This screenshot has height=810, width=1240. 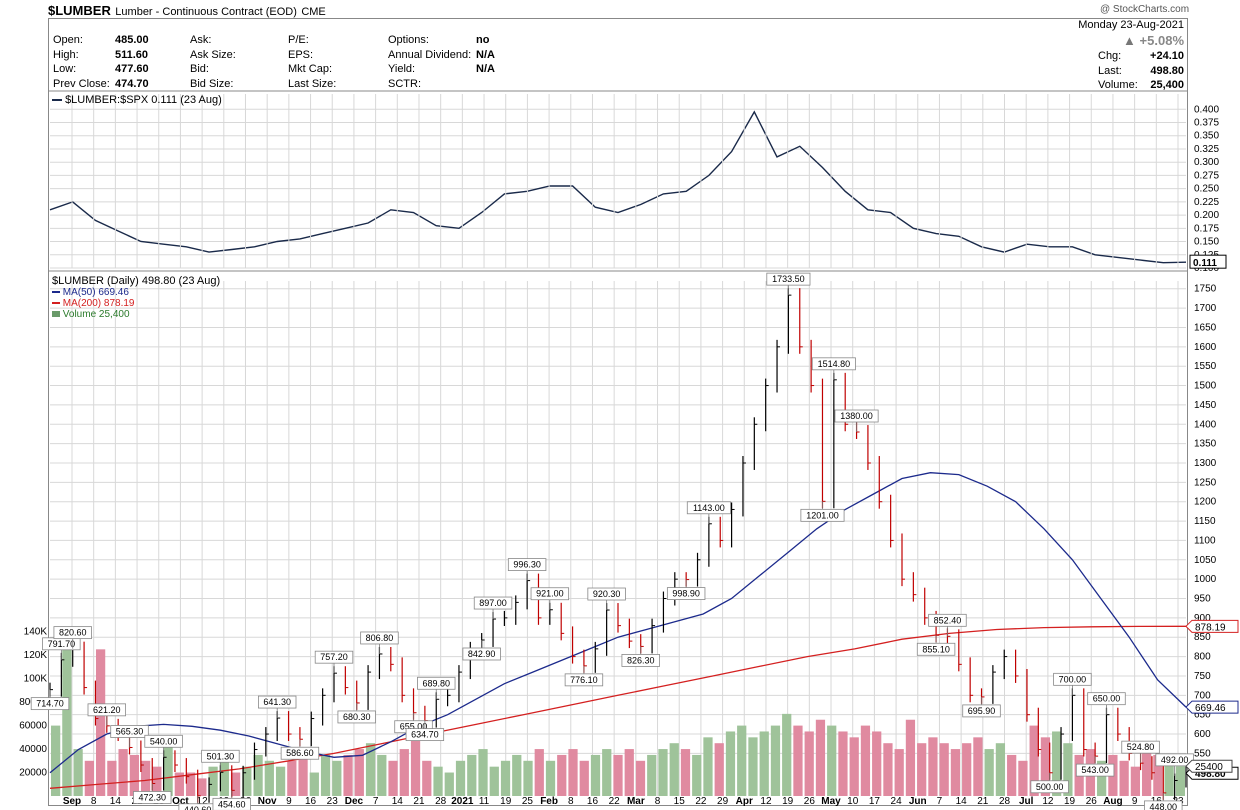 I want to click on volume-tick-label: 60000, so click(x=33, y=726).